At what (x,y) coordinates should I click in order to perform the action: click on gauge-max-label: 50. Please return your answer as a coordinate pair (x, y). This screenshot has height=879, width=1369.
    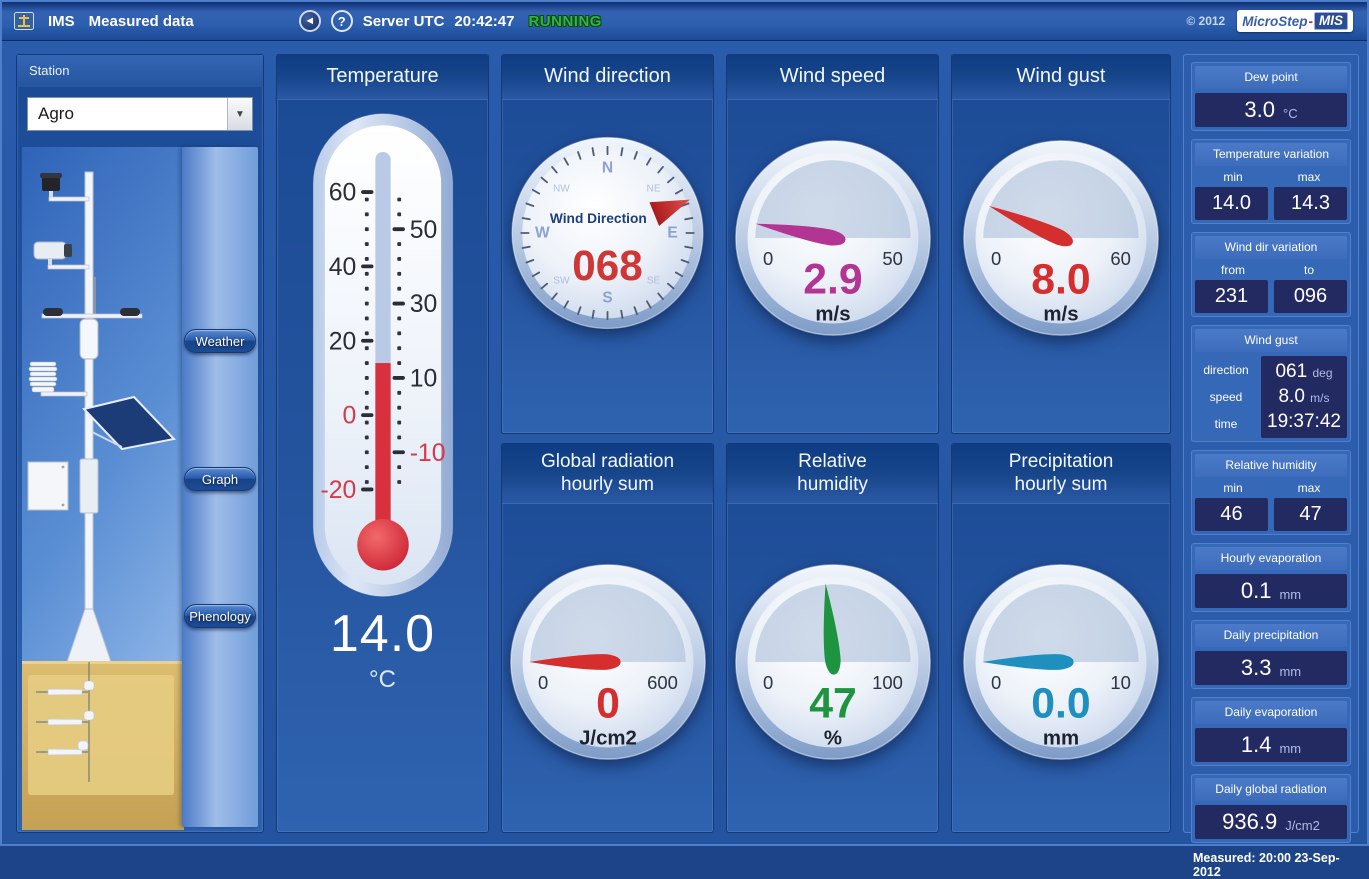
    Looking at the image, I should click on (892, 258).